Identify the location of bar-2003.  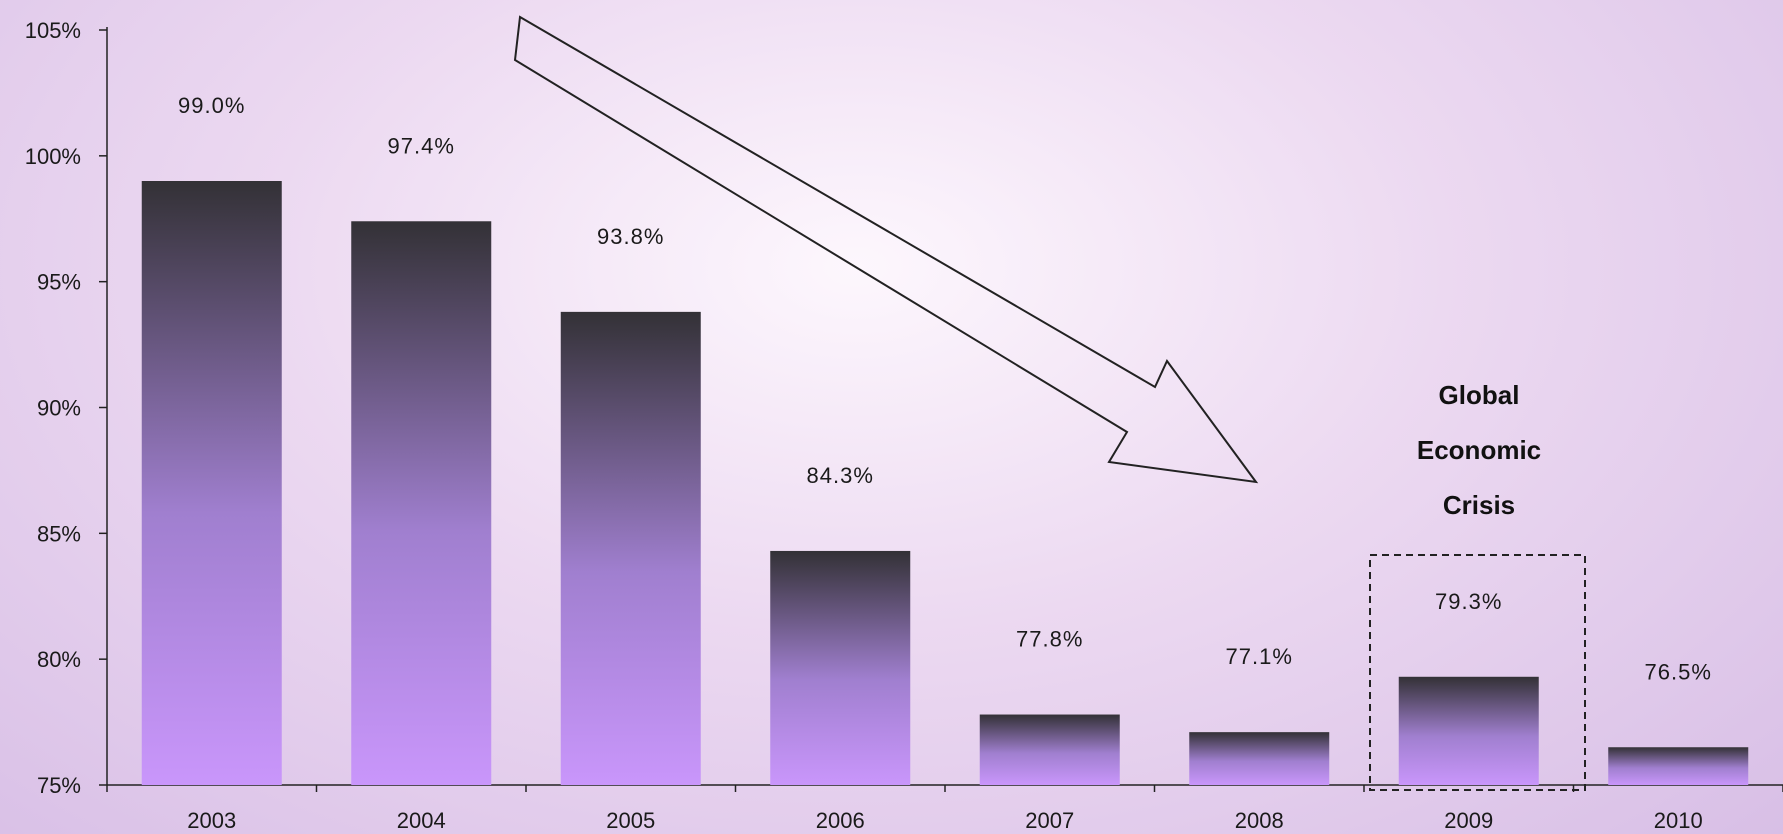
(212, 483).